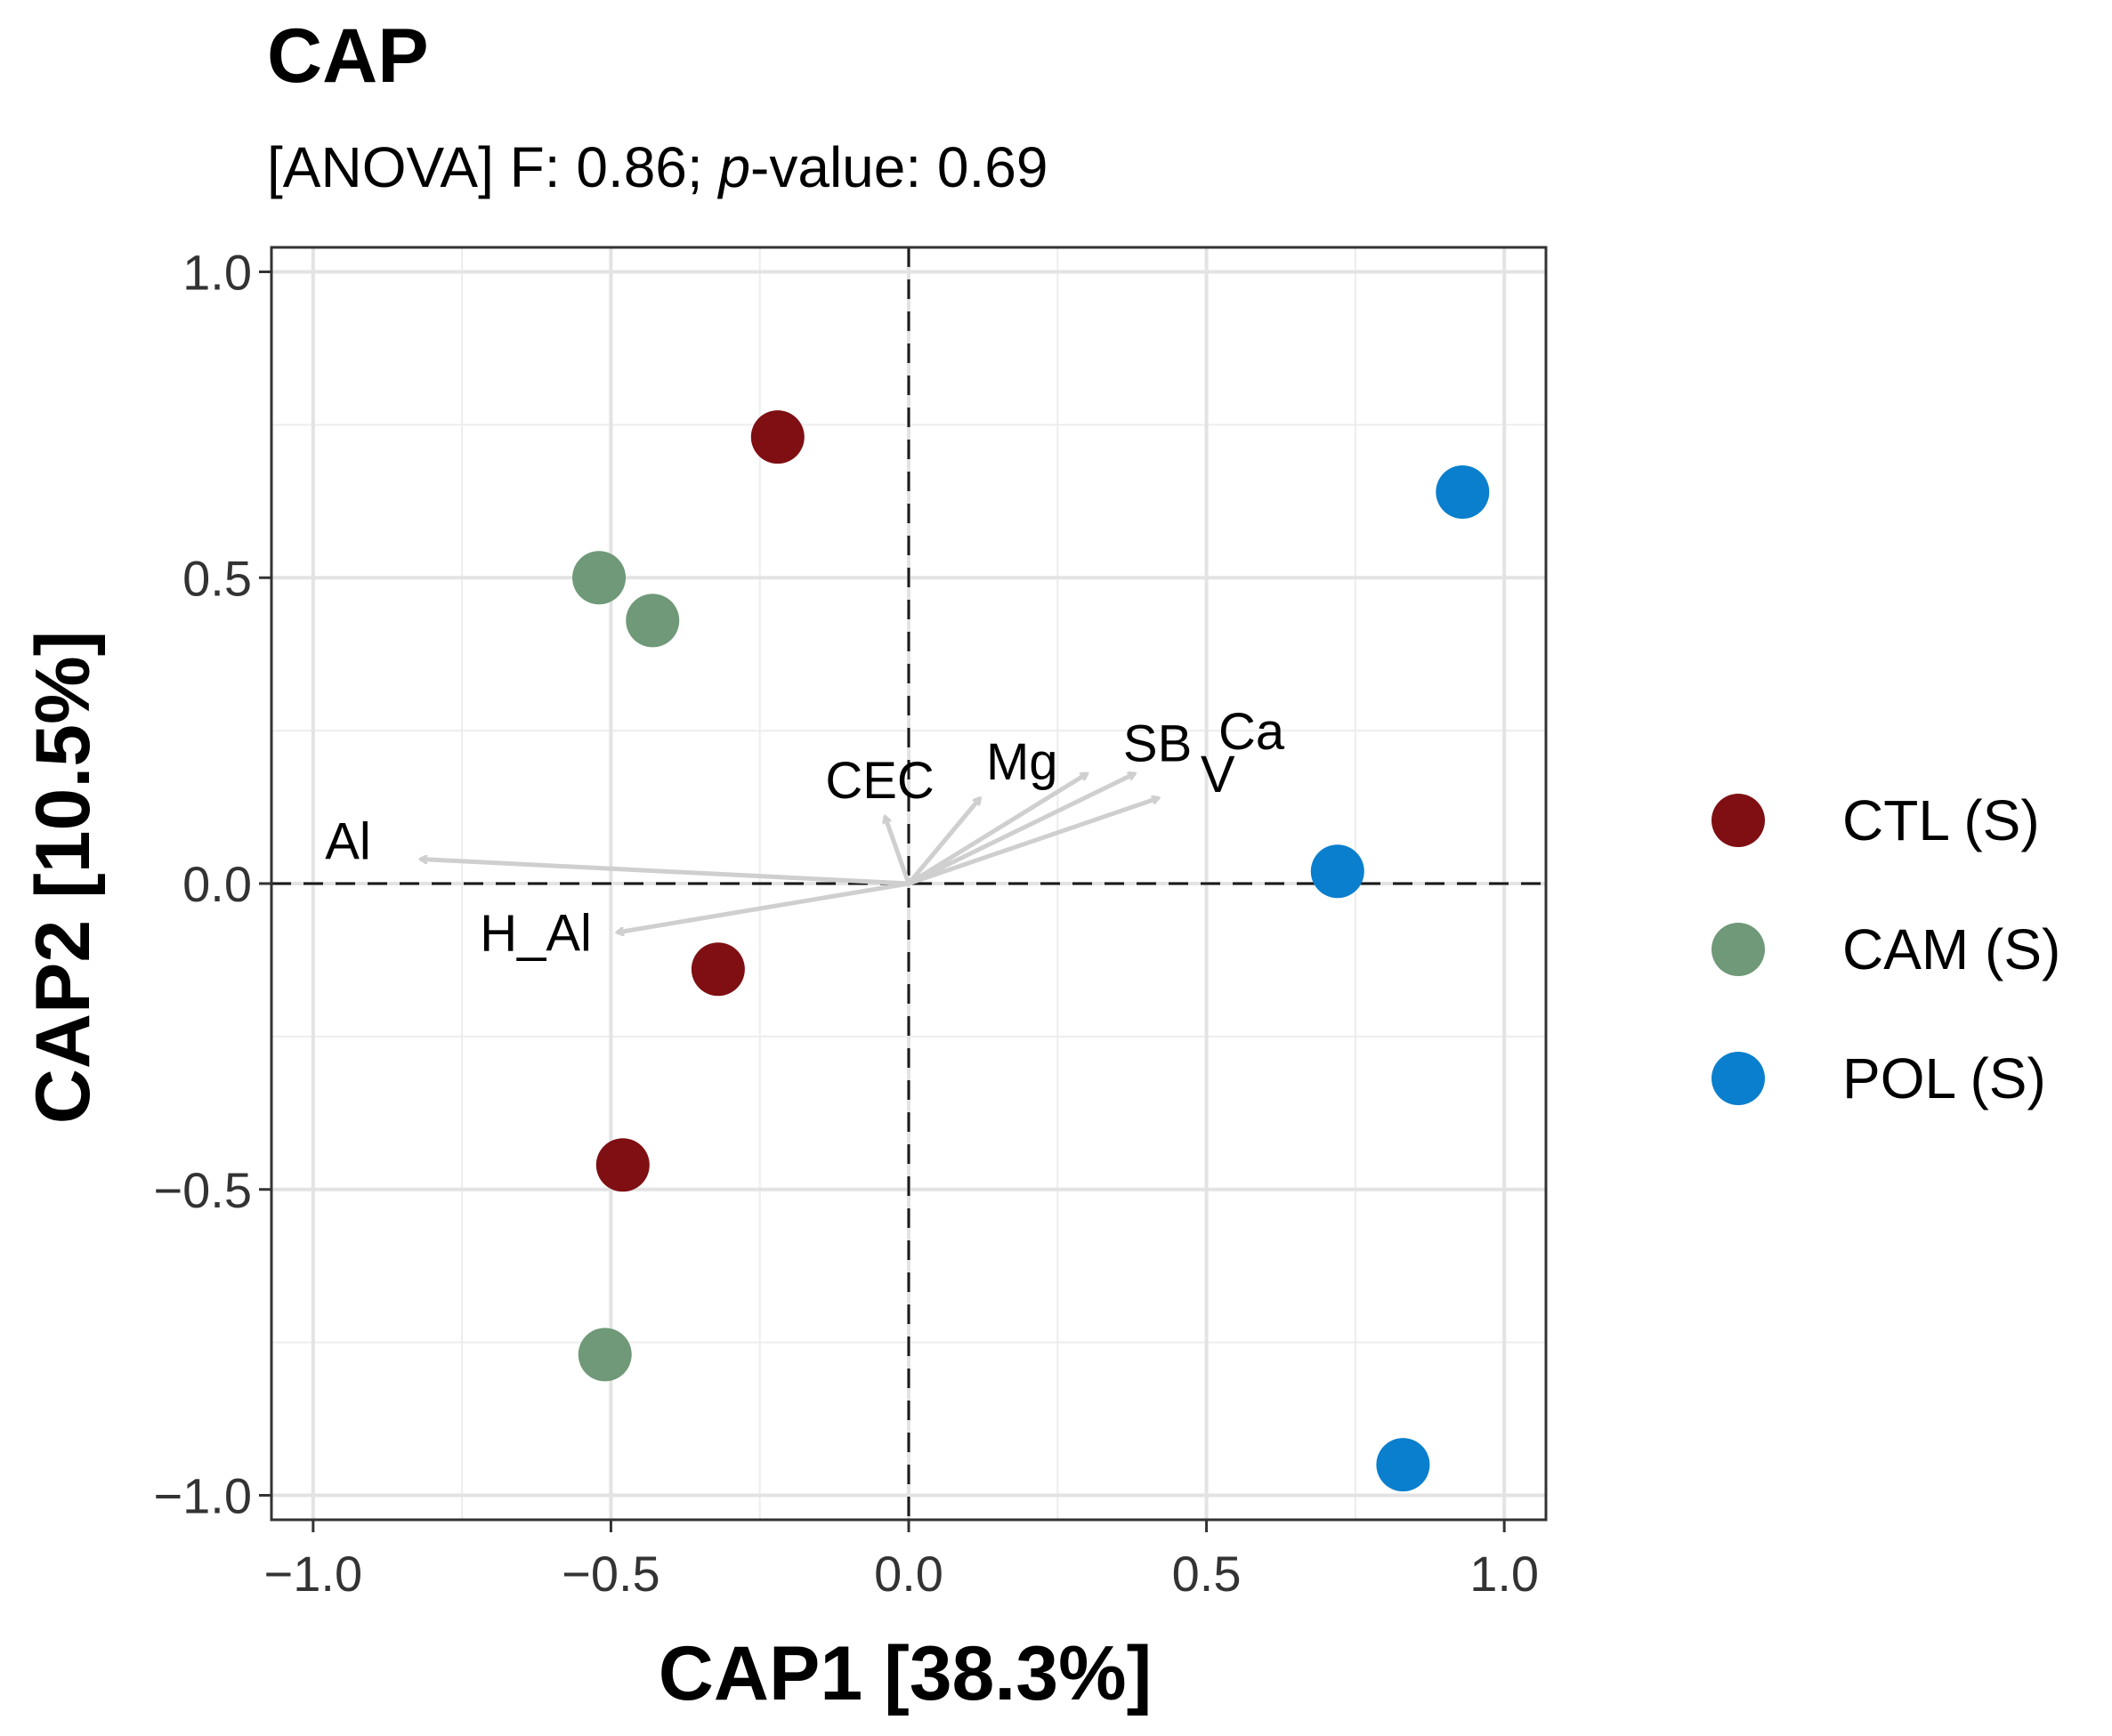 The width and height of the screenshot is (2112, 1736). What do you see at coordinates (1207, 1574) in the screenshot?
I see `x-tick-label: 0.5` at bounding box center [1207, 1574].